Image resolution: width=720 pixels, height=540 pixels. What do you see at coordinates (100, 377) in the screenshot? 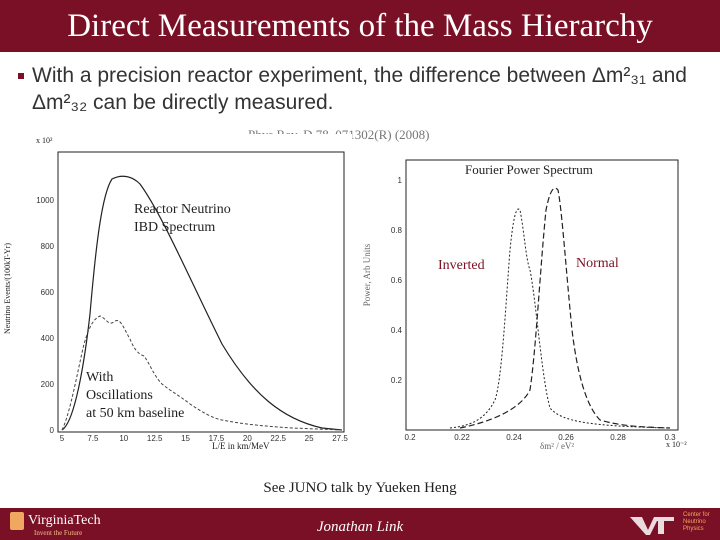
I see `label-osc-line1: With` at bounding box center [100, 377].